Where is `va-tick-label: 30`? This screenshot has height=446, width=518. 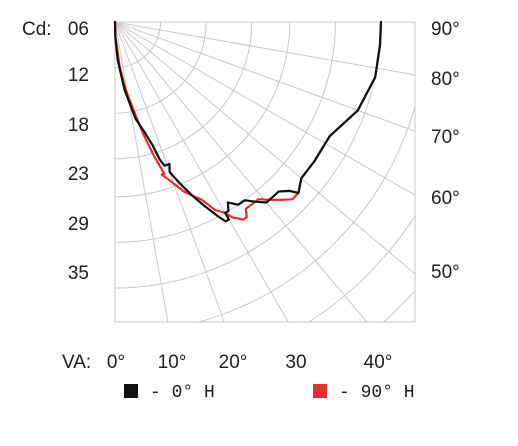 va-tick-label: 30 is located at coordinates (295, 362).